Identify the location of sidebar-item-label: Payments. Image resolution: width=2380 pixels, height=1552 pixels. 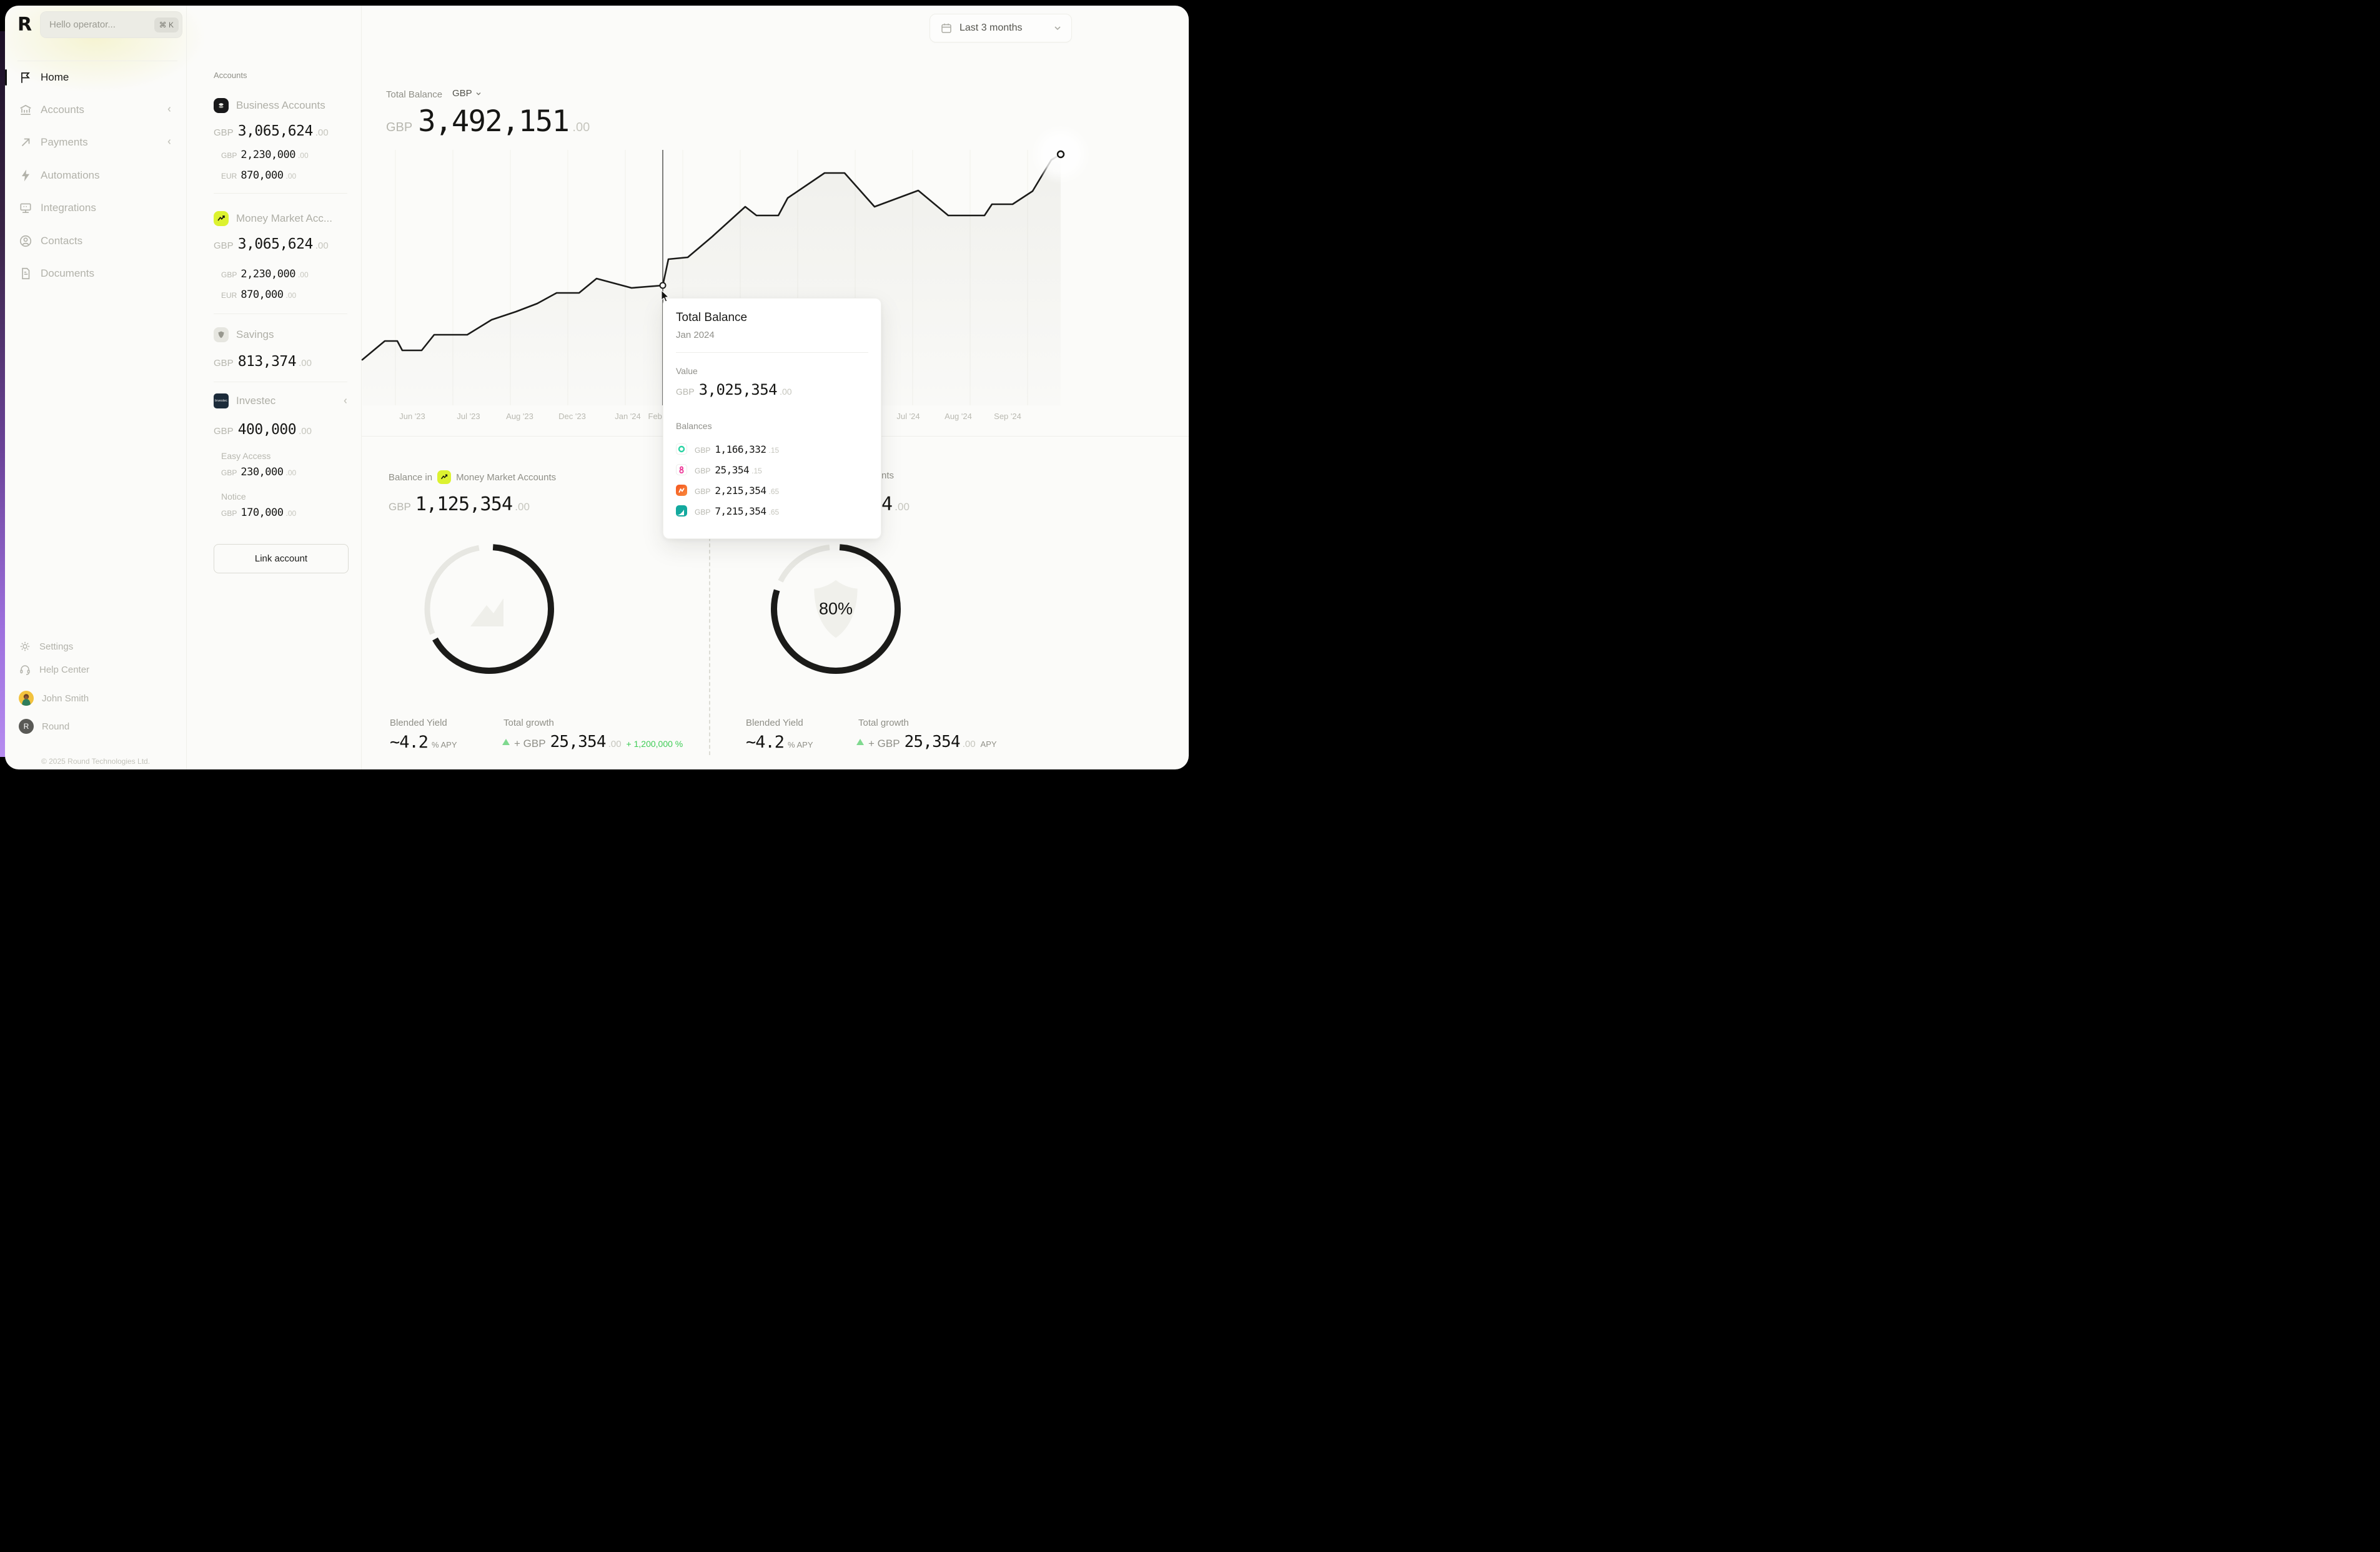
(64, 142).